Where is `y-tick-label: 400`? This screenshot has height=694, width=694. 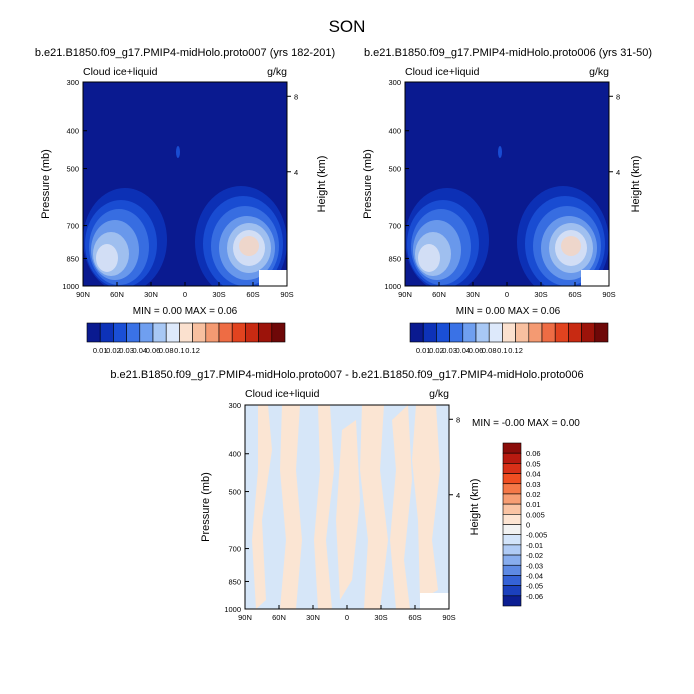 y-tick-label: 400 is located at coordinates (72, 131).